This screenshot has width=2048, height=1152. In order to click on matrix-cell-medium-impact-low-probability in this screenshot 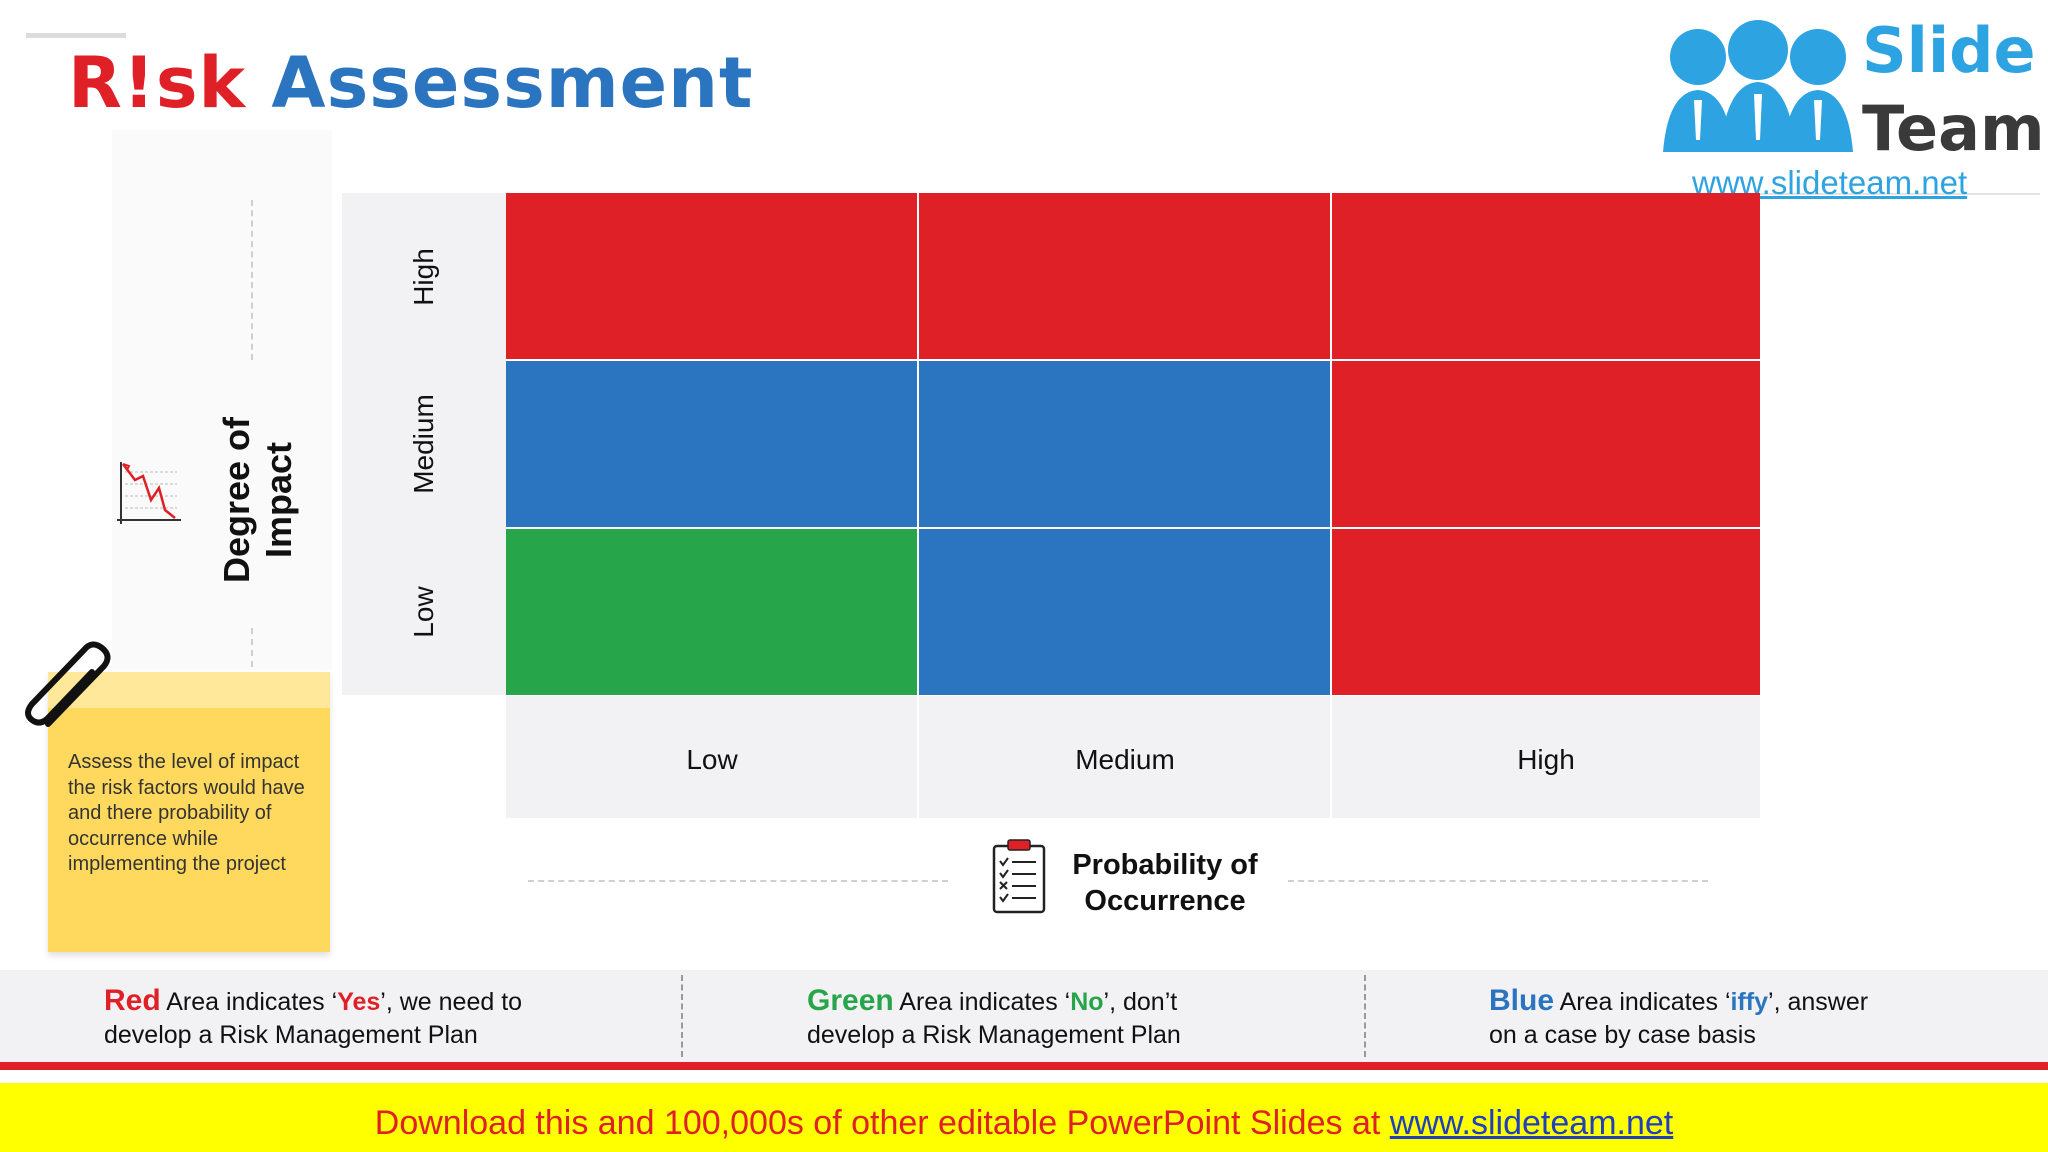, I will do `click(711, 444)`.